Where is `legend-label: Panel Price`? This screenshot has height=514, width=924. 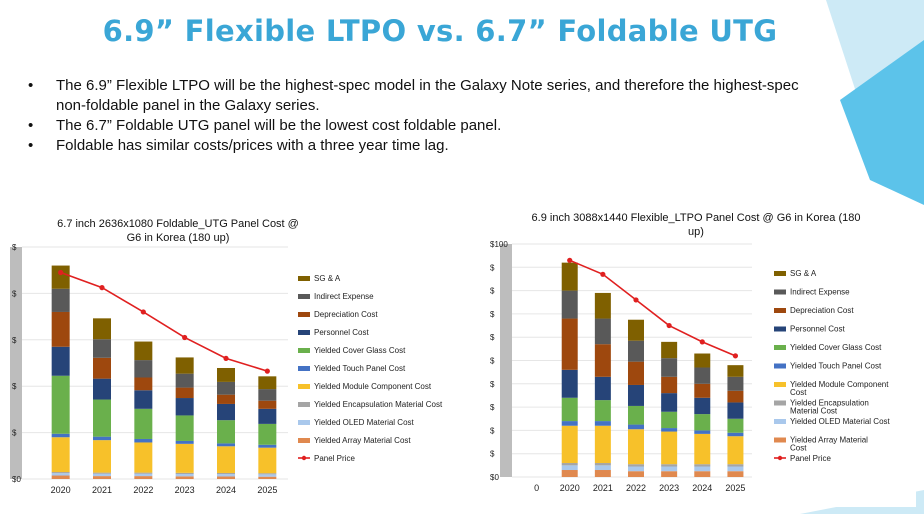
legend-label: Panel Price is located at coordinates (810, 458).